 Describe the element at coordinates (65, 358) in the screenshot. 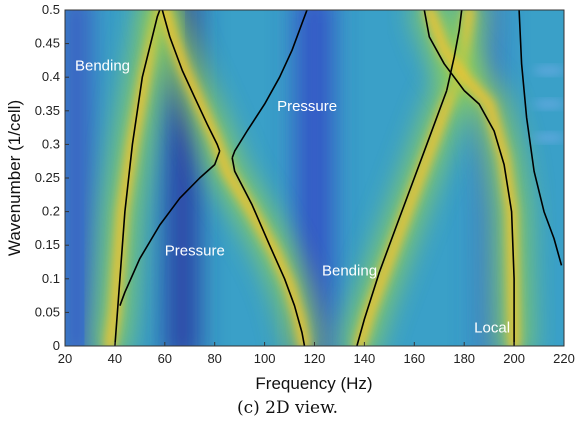

I see `x-tick-label: 20` at that location.